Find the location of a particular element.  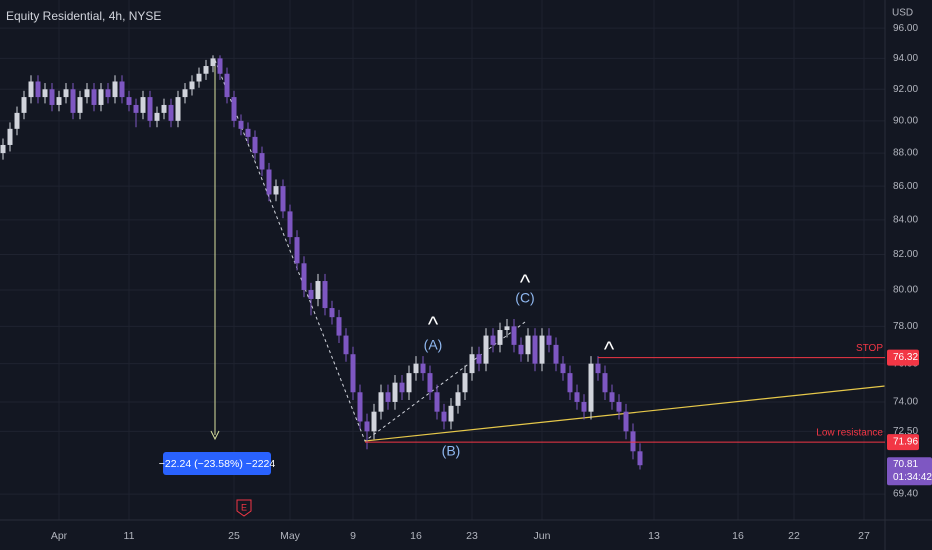

level-name: Low resistance is located at coordinates (849, 433).